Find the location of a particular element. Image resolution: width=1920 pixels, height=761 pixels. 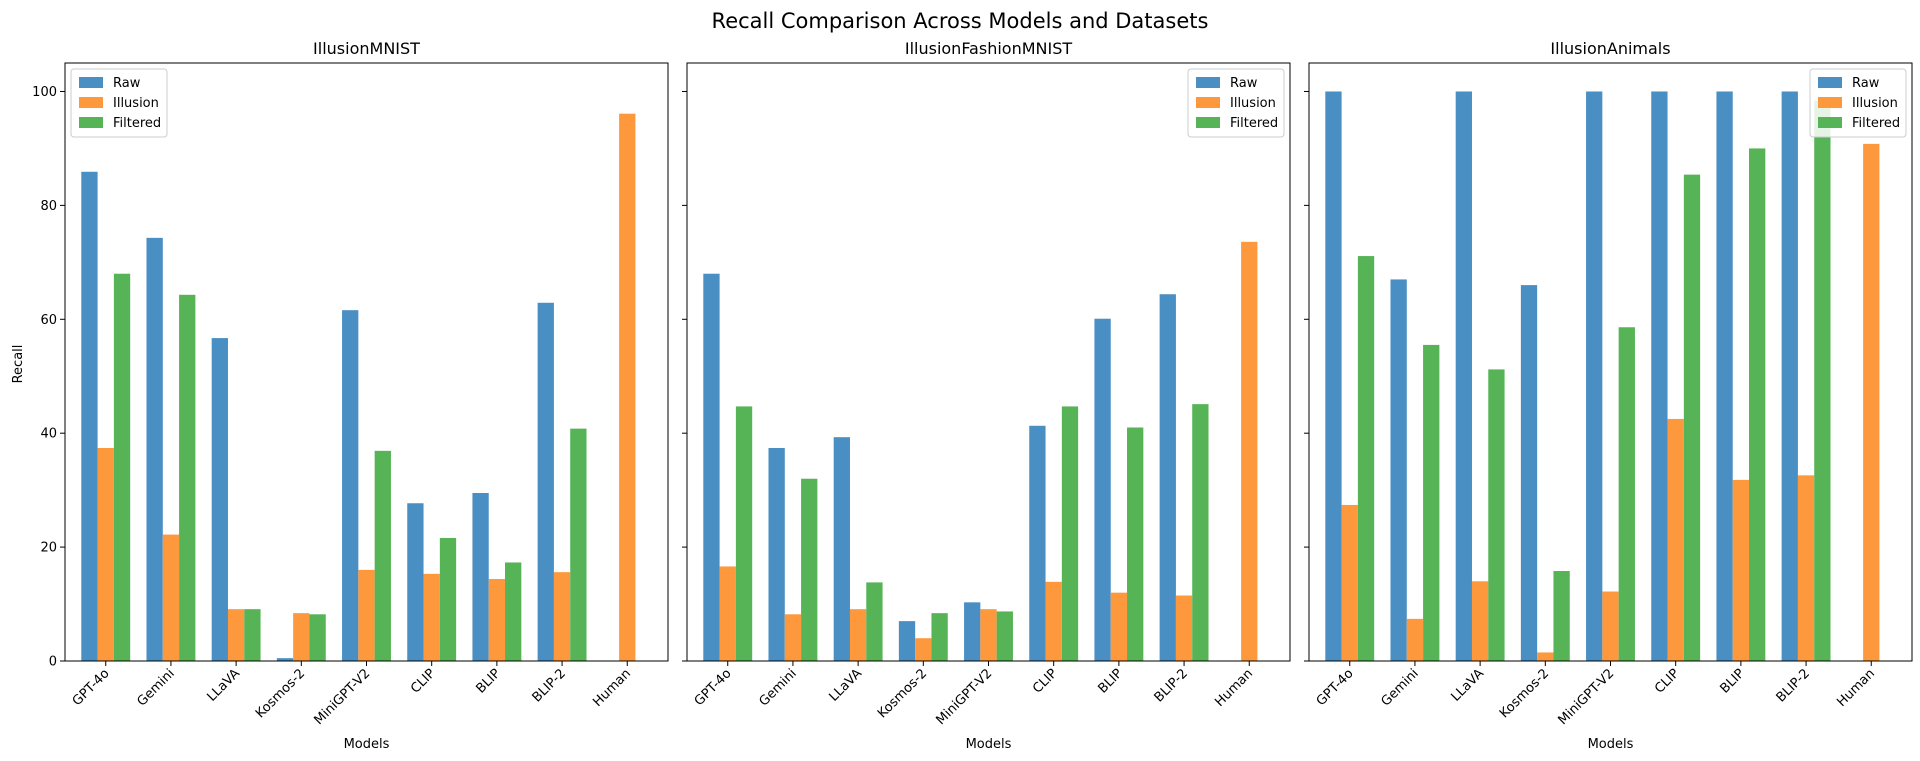

y-tick-label: 20 is located at coordinates (48, 548).